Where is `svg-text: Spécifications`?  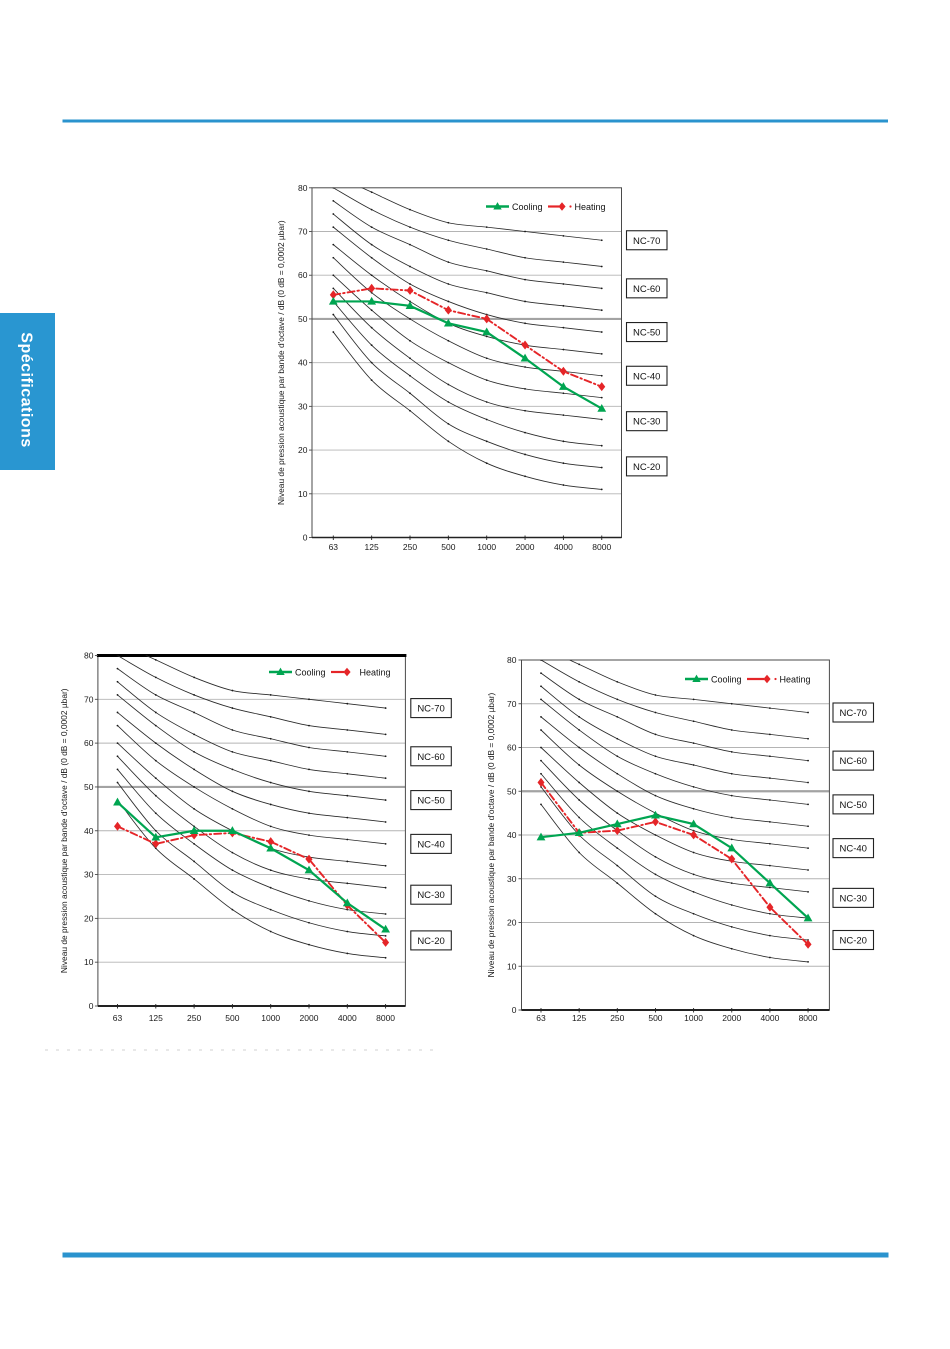
svg-text: Spécifications is located at coordinates (25, 389).